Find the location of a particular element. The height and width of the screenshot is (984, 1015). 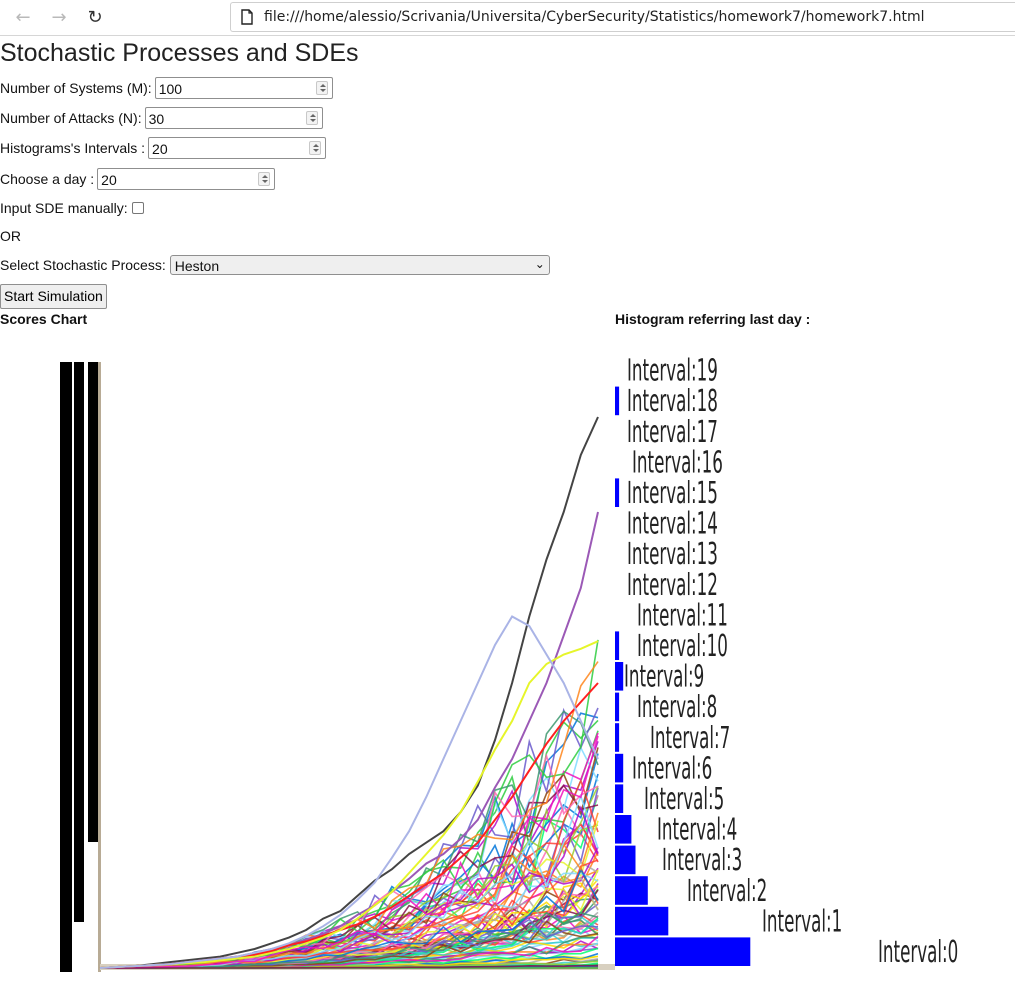

histogram-bar-label: Interval:9 is located at coordinates (664, 676).